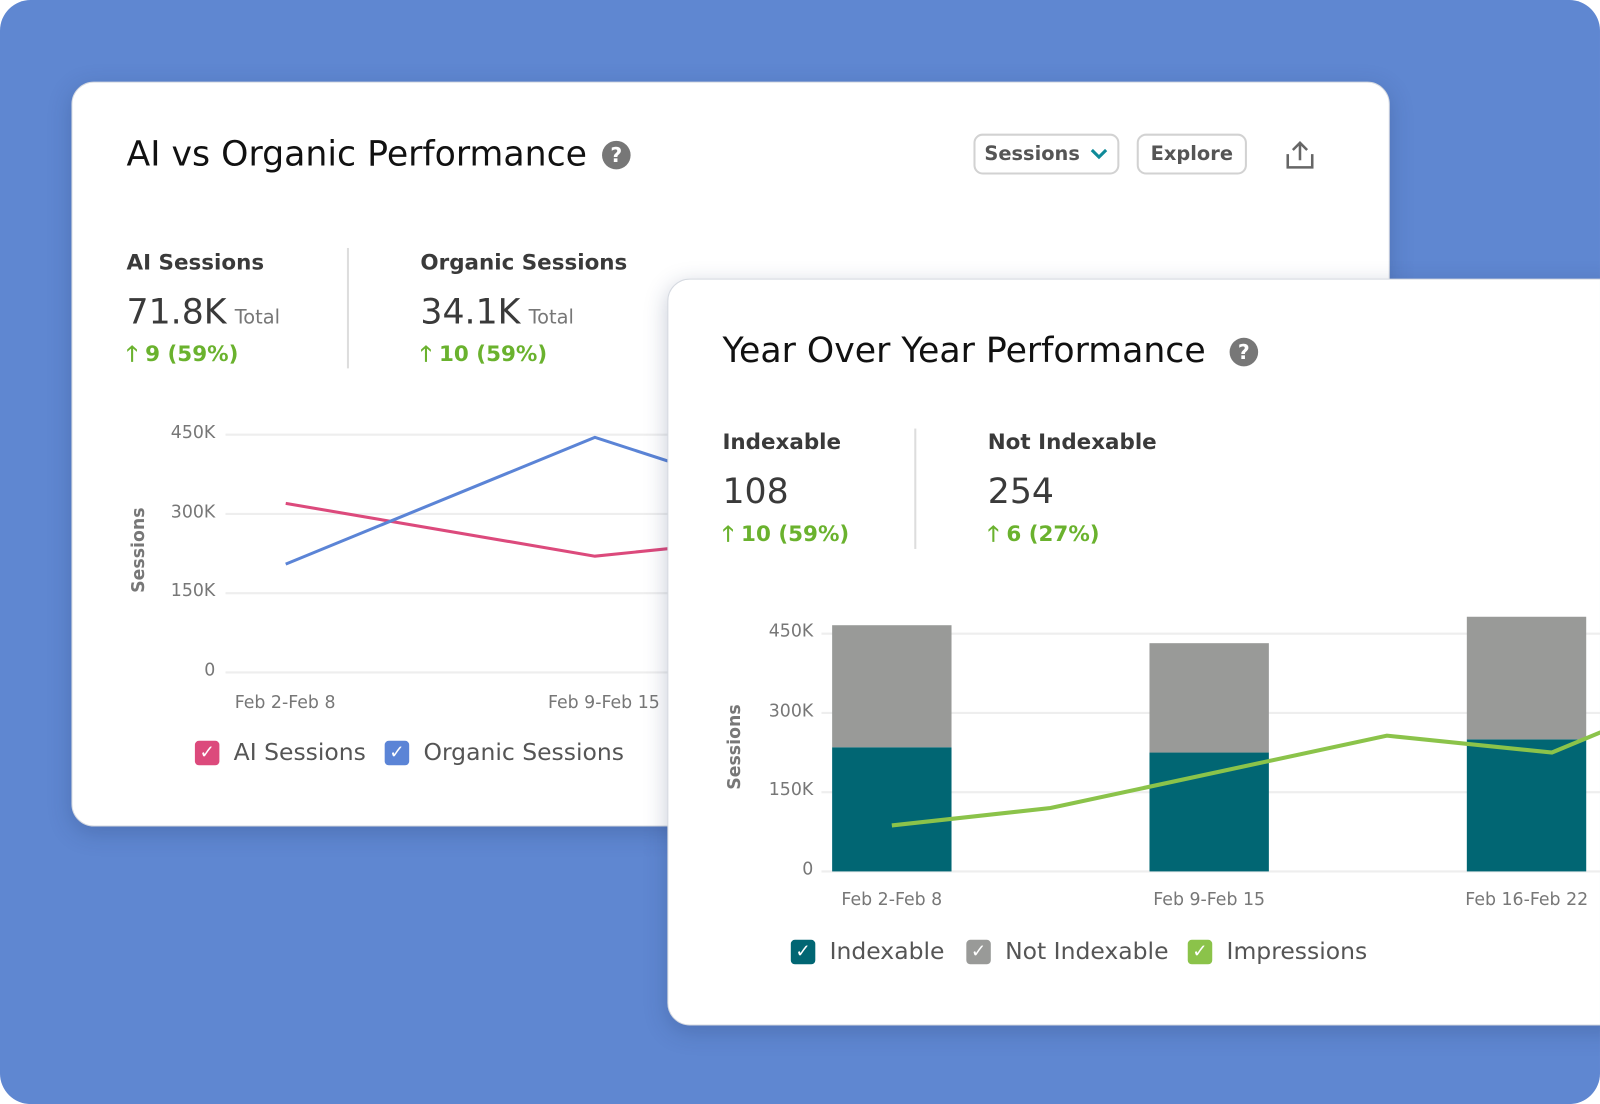  I want to click on stat-value: 71.8K Total, so click(203, 312).